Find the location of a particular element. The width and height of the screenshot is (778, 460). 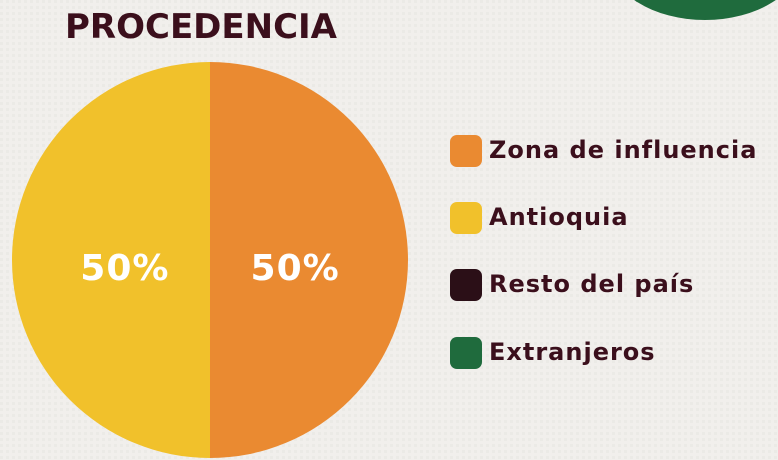

legend-label: Zona de influencia is located at coordinates (623, 150).